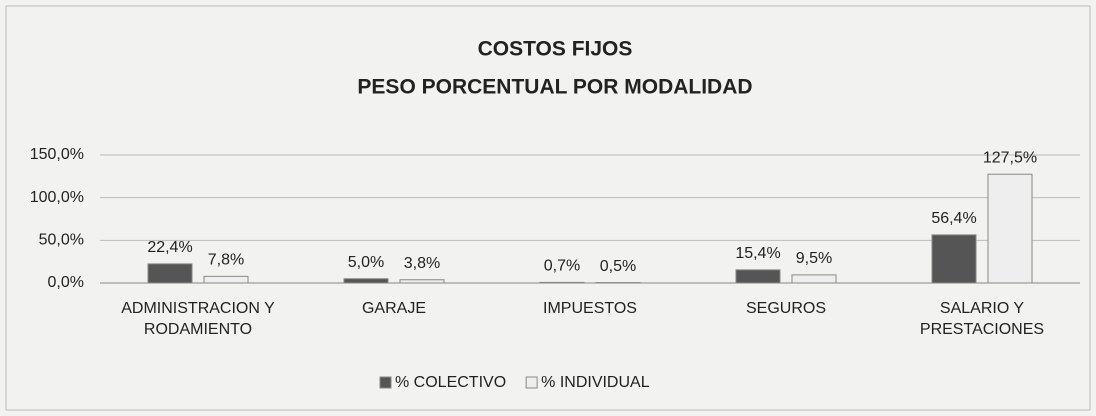 The image size is (1096, 416). I want to click on value-label: 7,8%, so click(226, 260).